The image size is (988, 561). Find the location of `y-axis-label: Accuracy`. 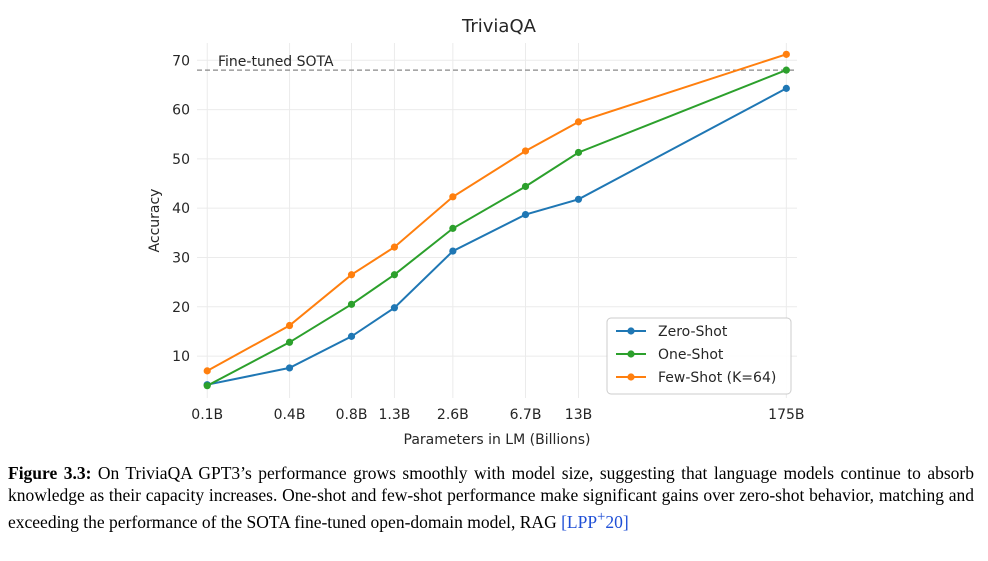

y-axis-label: Accuracy is located at coordinates (155, 221).